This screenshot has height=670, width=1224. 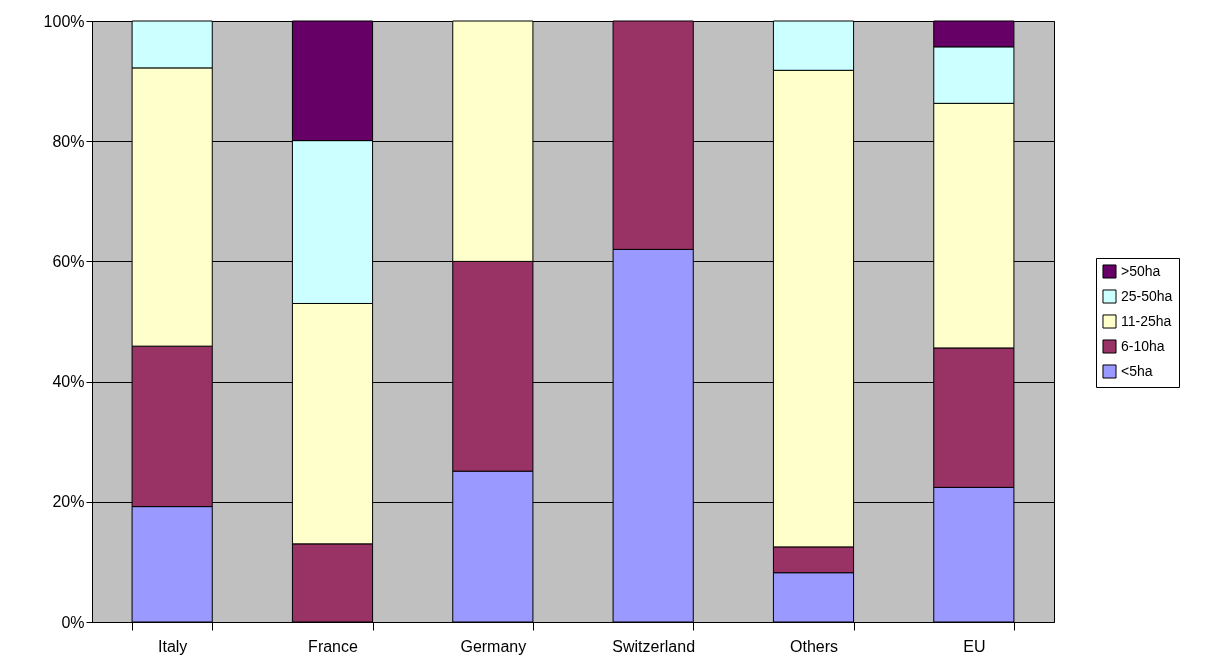 What do you see at coordinates (68, 261) in the screenshot?
I see `y-tick-label: 60%` at bounding box center [68, 261].